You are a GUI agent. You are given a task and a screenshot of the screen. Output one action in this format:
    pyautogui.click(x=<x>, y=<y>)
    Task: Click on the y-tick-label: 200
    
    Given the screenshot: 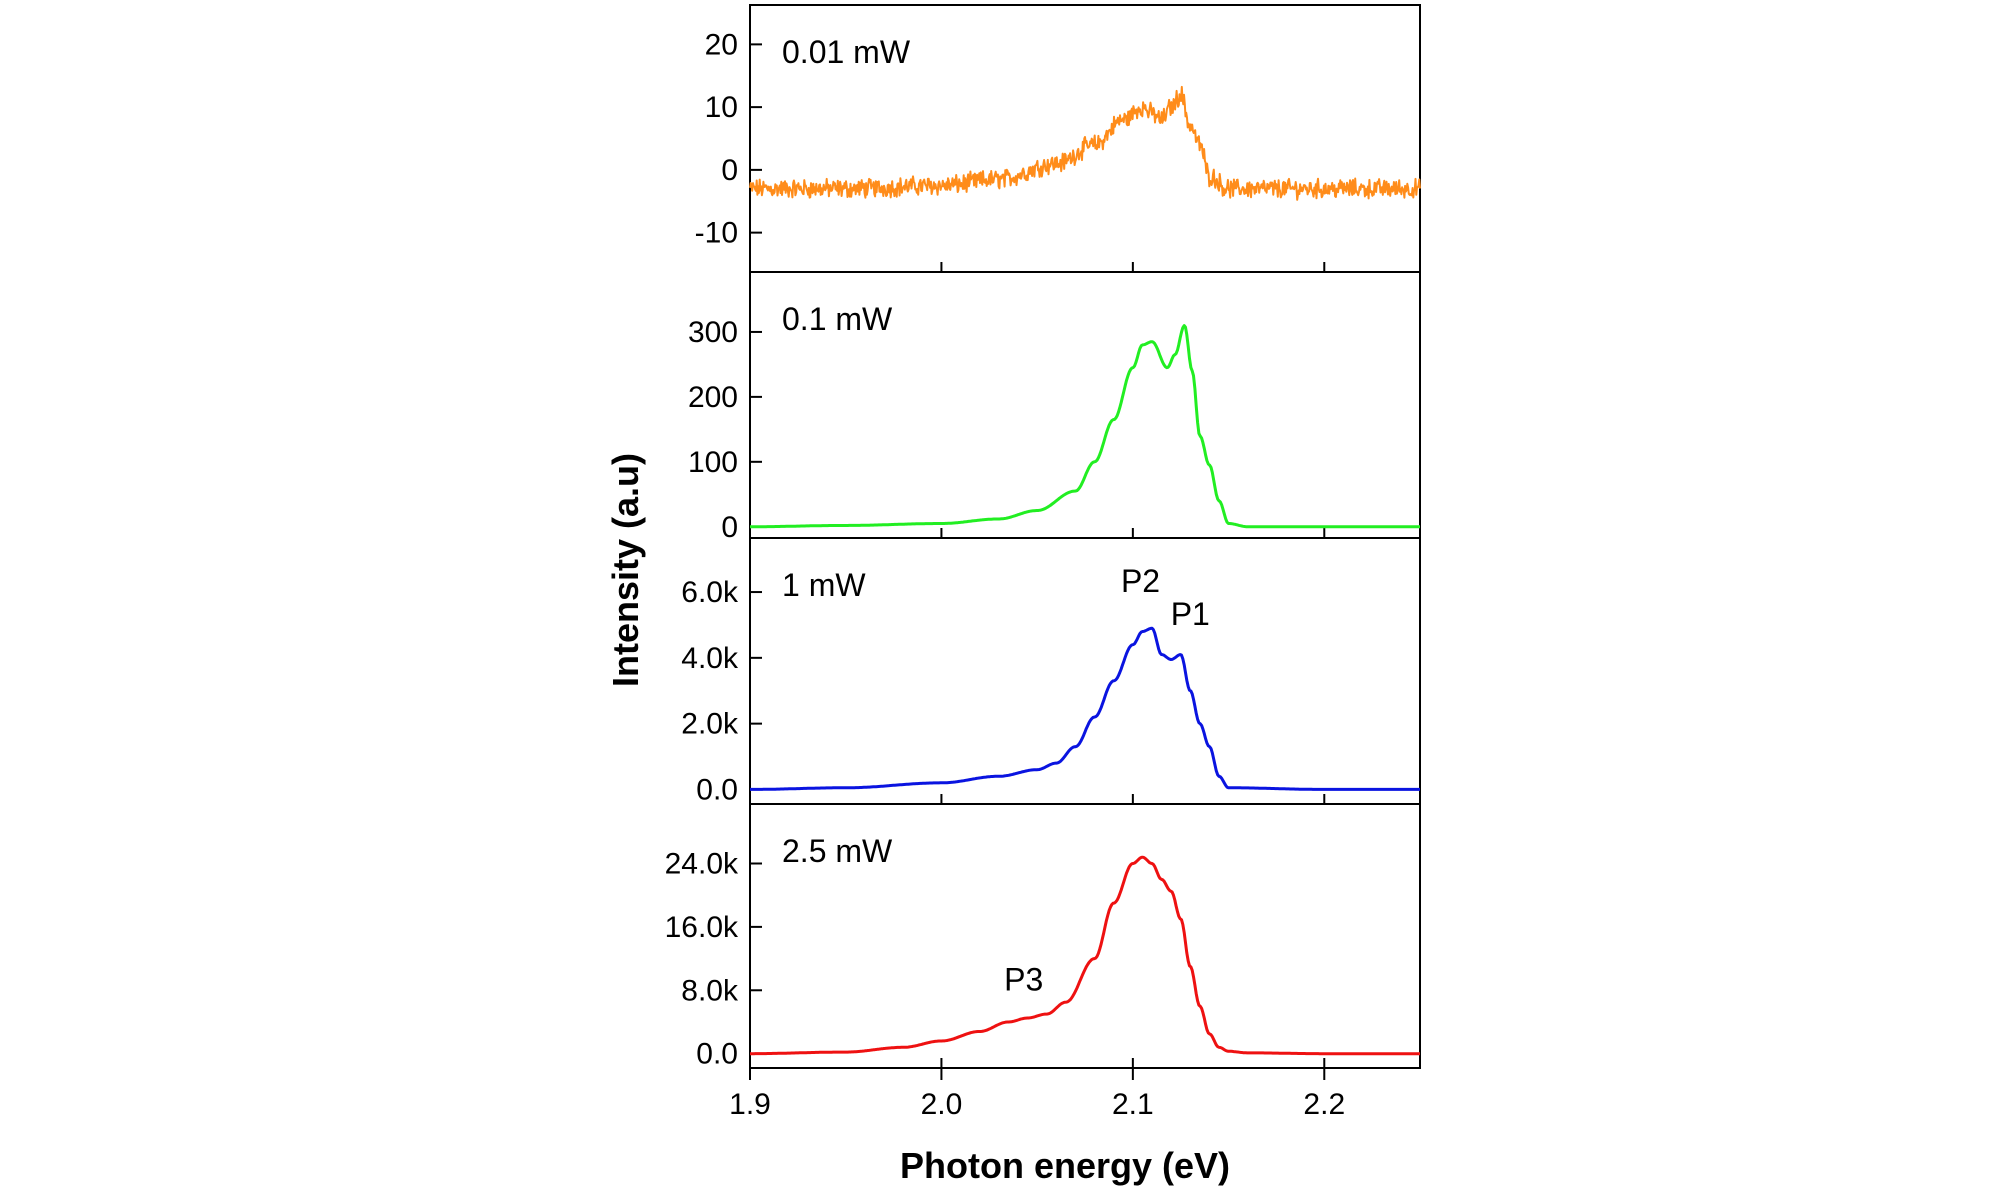 What is the action you would take?
    pyautogui.click(x=713, y=397)
    